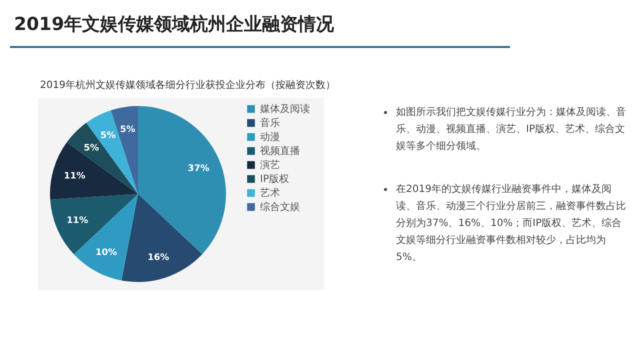 Image resolution: width=640 pixels, height=360 pixels. I want to click on legend-label: 动漫, so click(270, 137).